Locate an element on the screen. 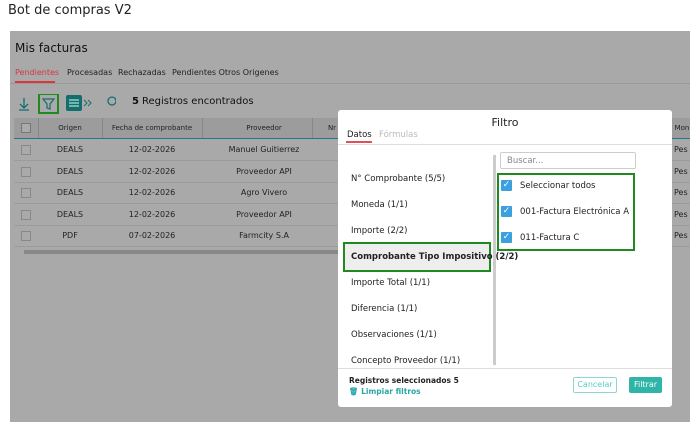  records-label: Registros encontrados is located at coordinates (198, 101).